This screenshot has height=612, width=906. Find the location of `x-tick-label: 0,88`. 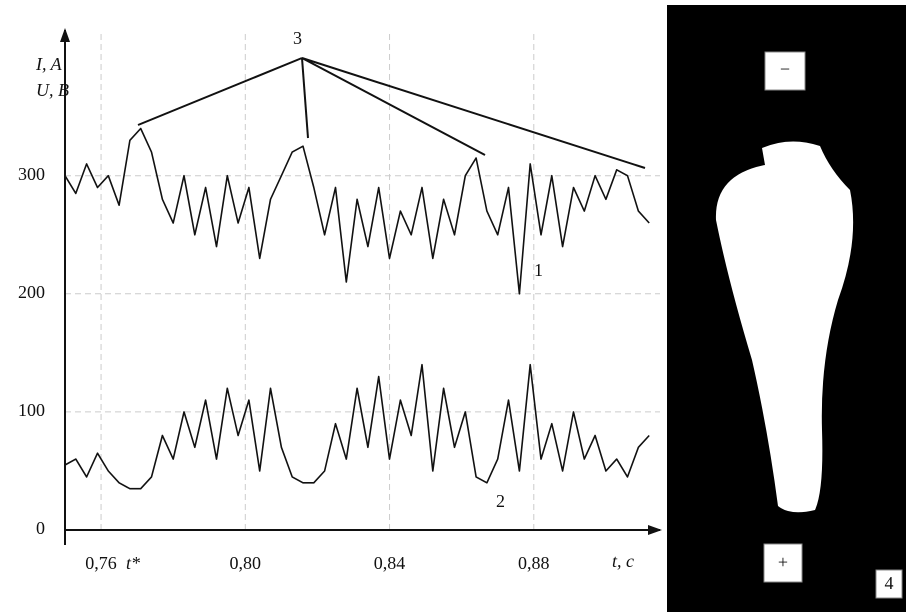

x-tick-label: 0,88 is located at coordinates (534, 563).